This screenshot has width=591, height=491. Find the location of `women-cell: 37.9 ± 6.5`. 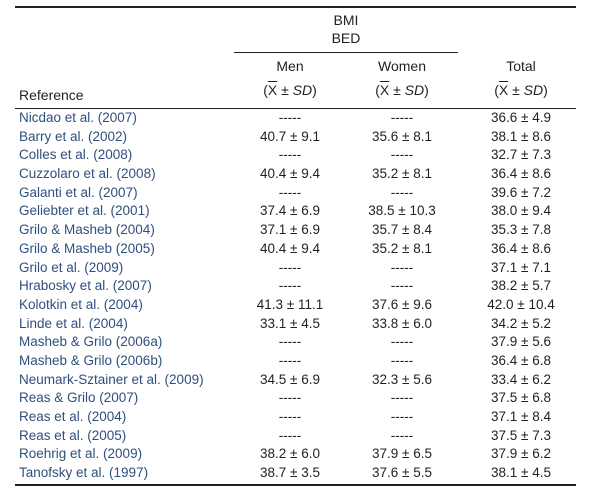

women-cell: 37.9 ± 6.5 is located at coordinates (402, 454).